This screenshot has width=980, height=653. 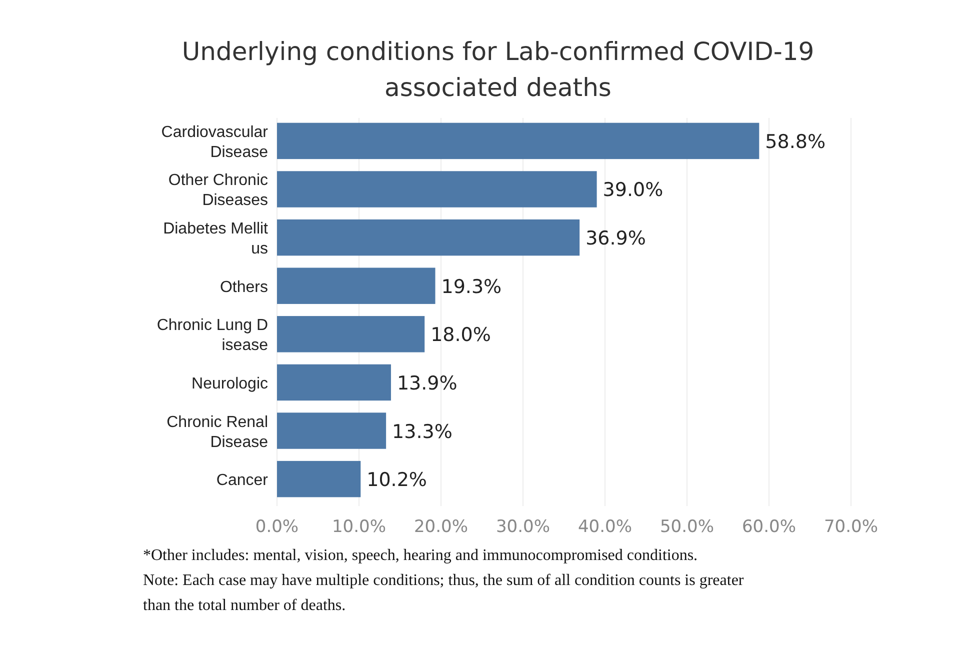 What do you see at coordinates (427, 383) in the screenshot?
I see `data-label: 13.9%` at bounding box center [427, 383].